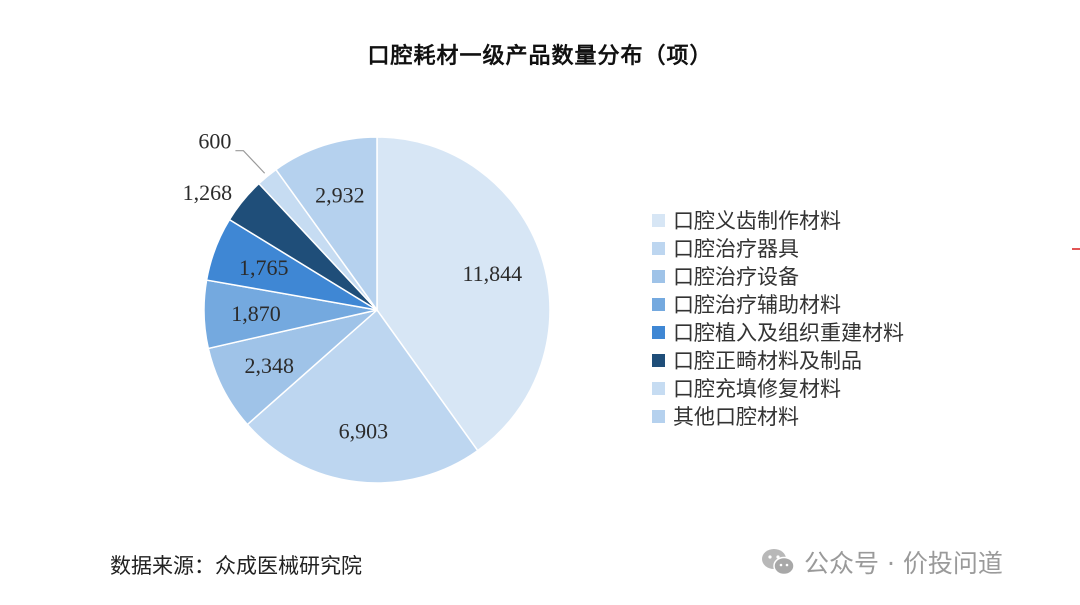 The width and height of the screenshot is (1080, 605). What do you see at coordinates (269, 365) in the screenshot?
I see `slice-value-label-2: 2,348` at bounding box center [269, 365].